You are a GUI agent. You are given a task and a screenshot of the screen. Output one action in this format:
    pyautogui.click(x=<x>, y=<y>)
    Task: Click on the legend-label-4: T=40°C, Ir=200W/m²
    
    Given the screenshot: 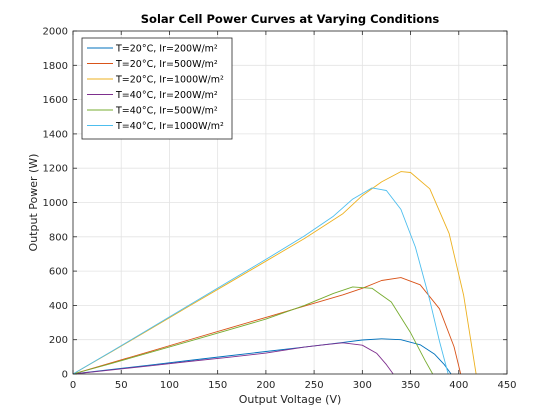 What is the action you would take?
    pyautogui.click(x=166, y=95)
    